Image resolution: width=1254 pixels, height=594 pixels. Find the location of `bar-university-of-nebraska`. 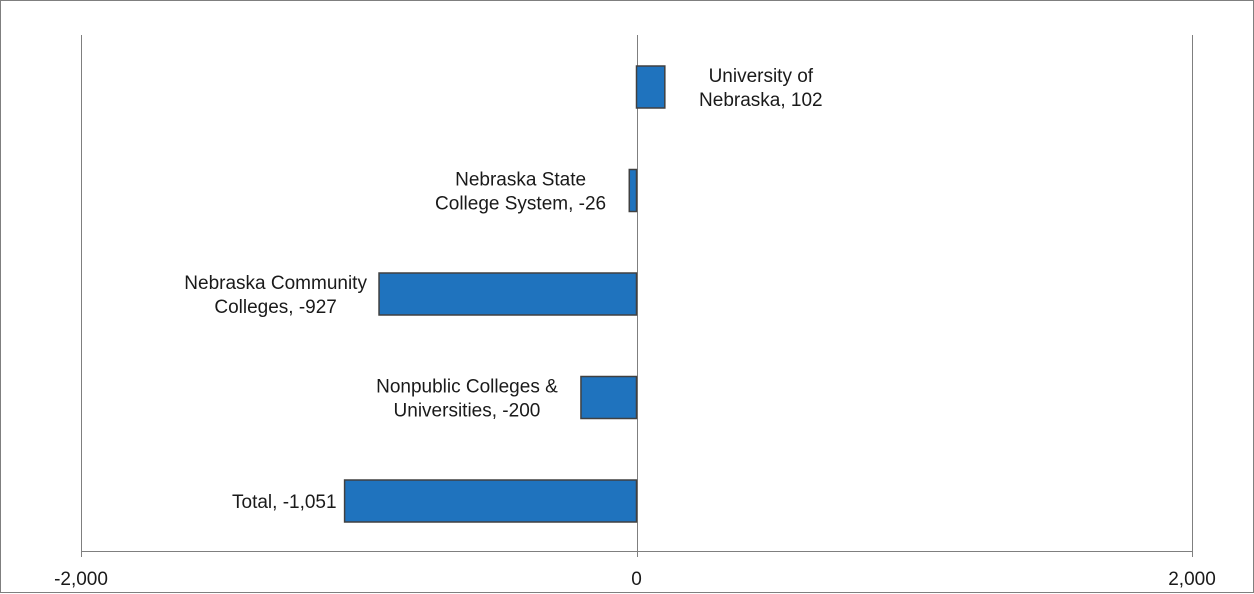

bar-university-of-nebraska is located at coordinates (650, 87).